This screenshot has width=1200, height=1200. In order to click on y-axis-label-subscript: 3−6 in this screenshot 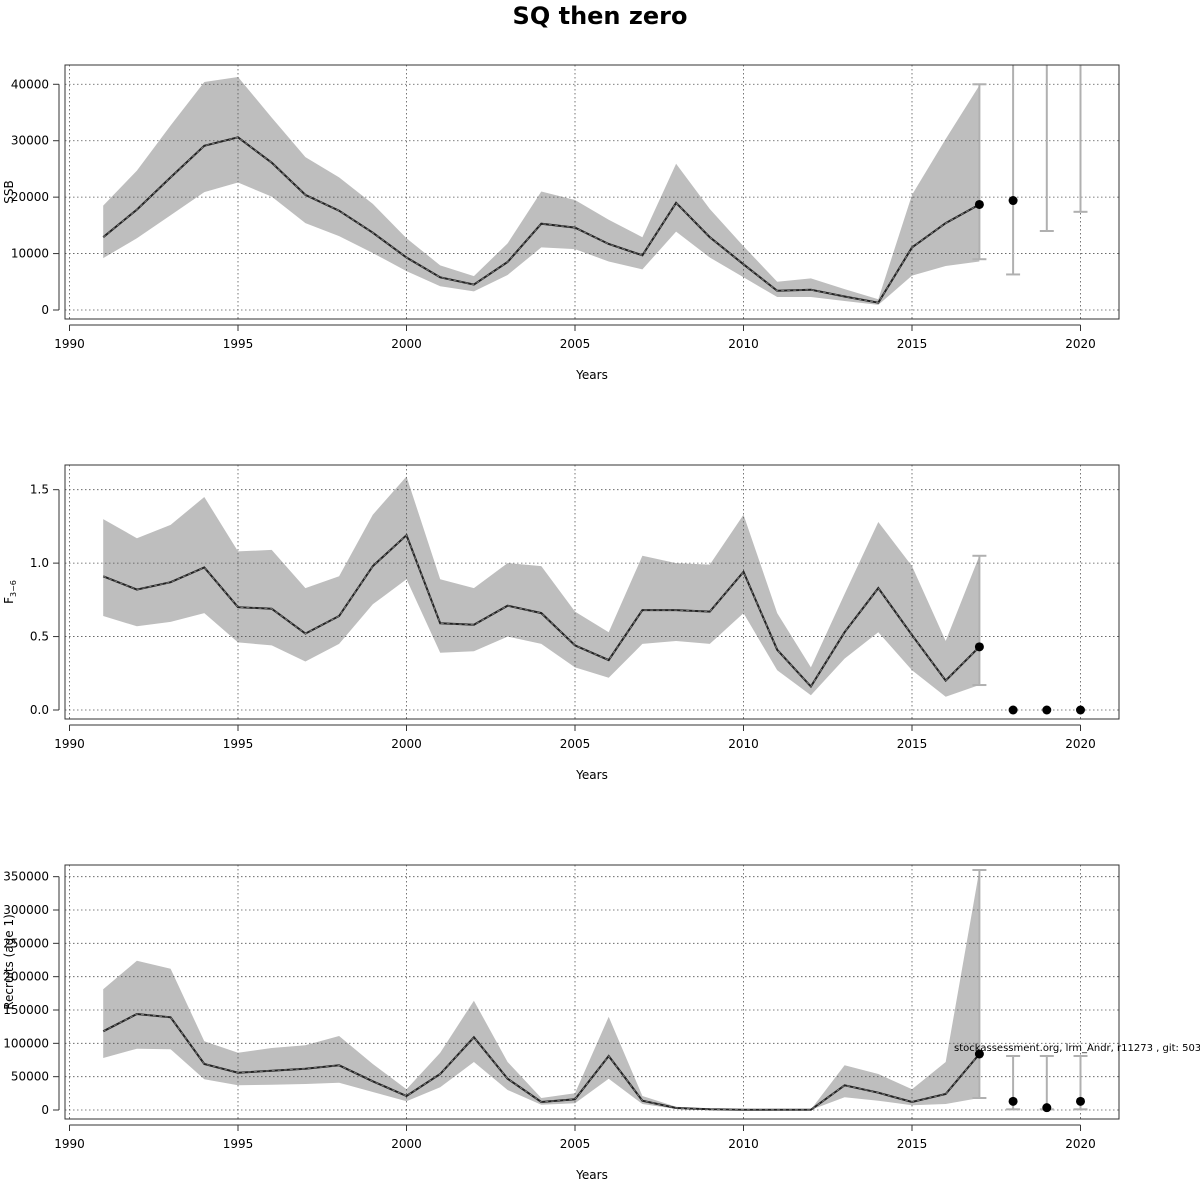, I will do `click(13, 588)`.